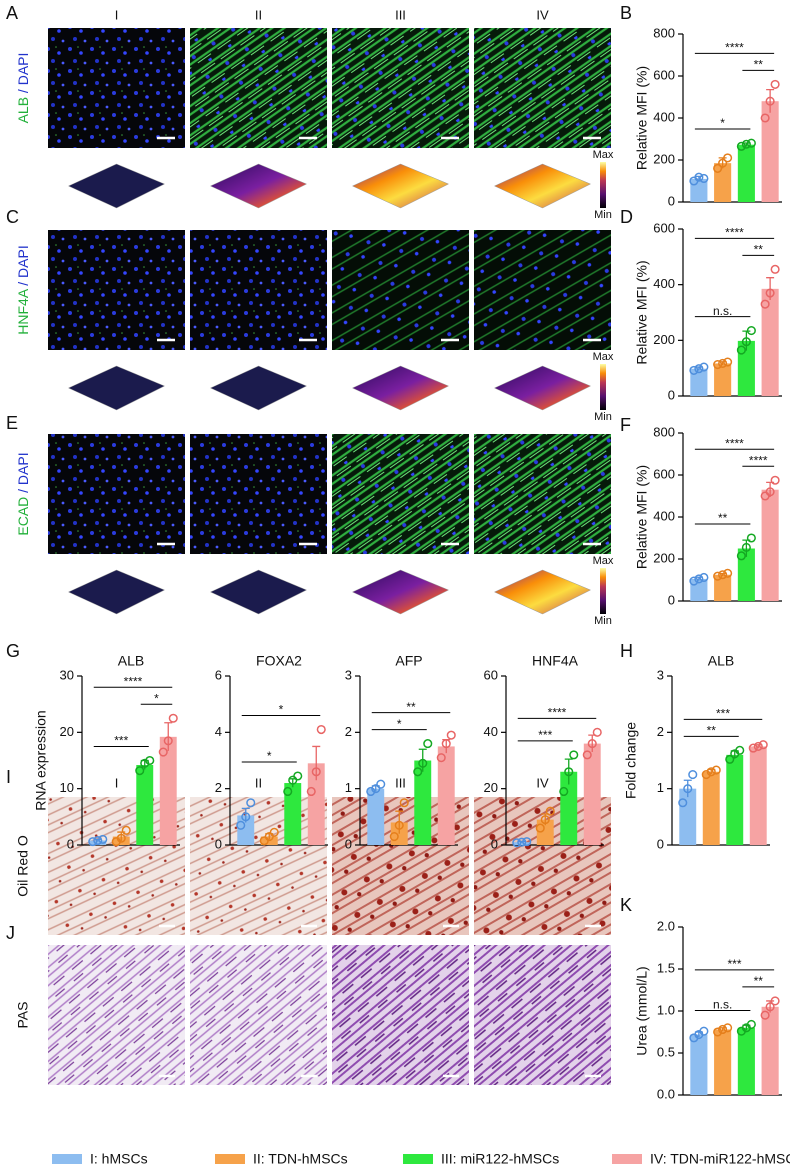 This screenshot has height=1176, width=790. I want to click on panel-label: B, so click(626, 13).